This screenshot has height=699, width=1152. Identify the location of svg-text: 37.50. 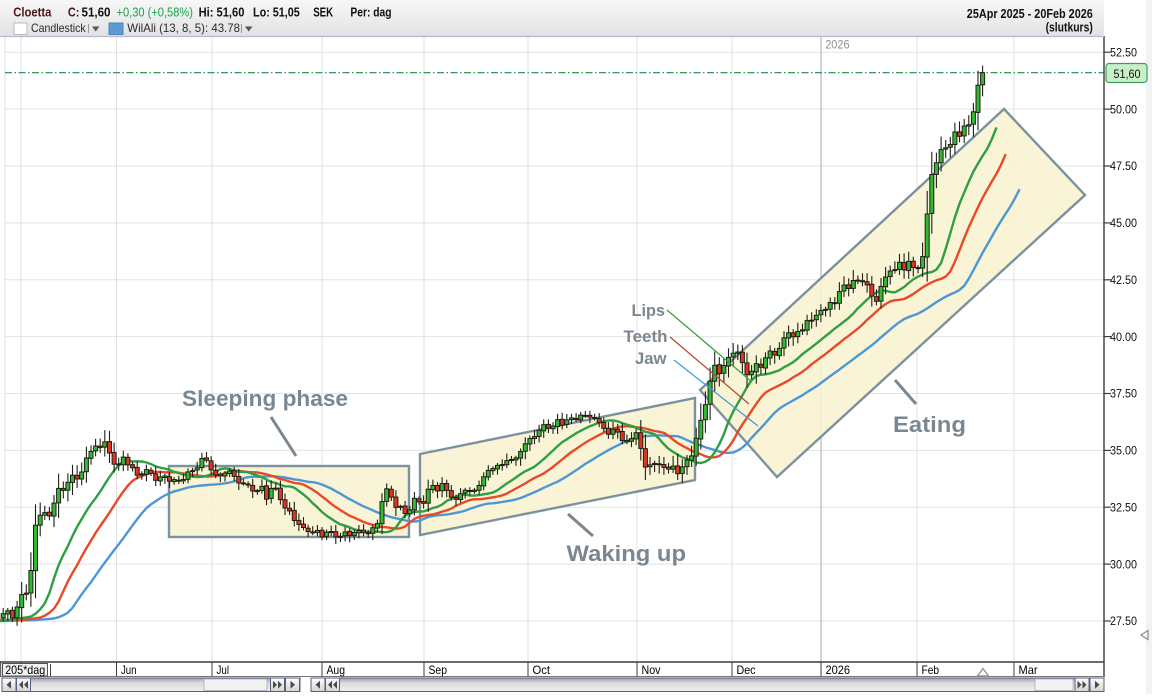
(1123, 395).